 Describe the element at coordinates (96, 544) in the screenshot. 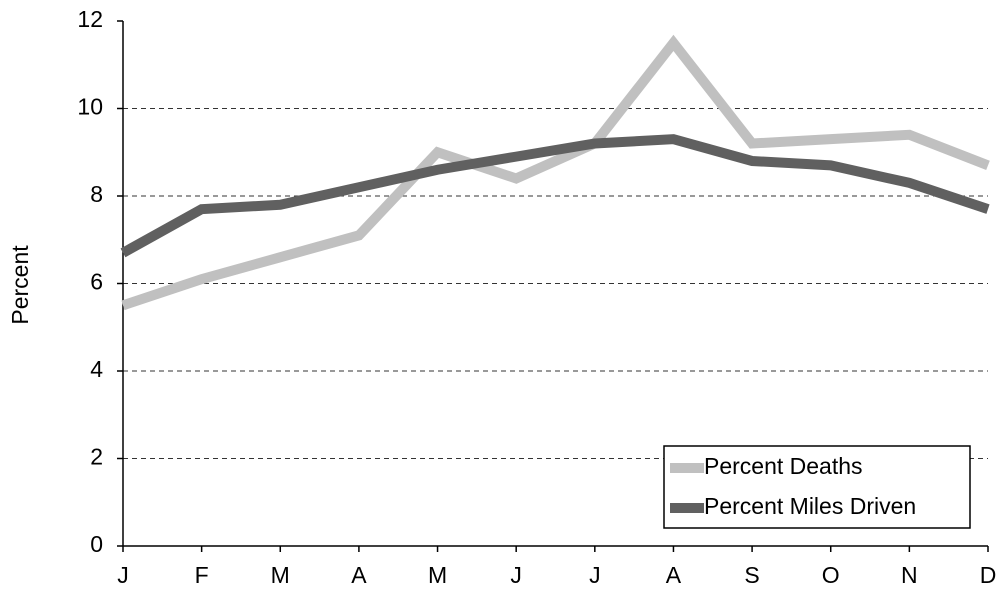

I see `y-tick-label: 0` at that location.